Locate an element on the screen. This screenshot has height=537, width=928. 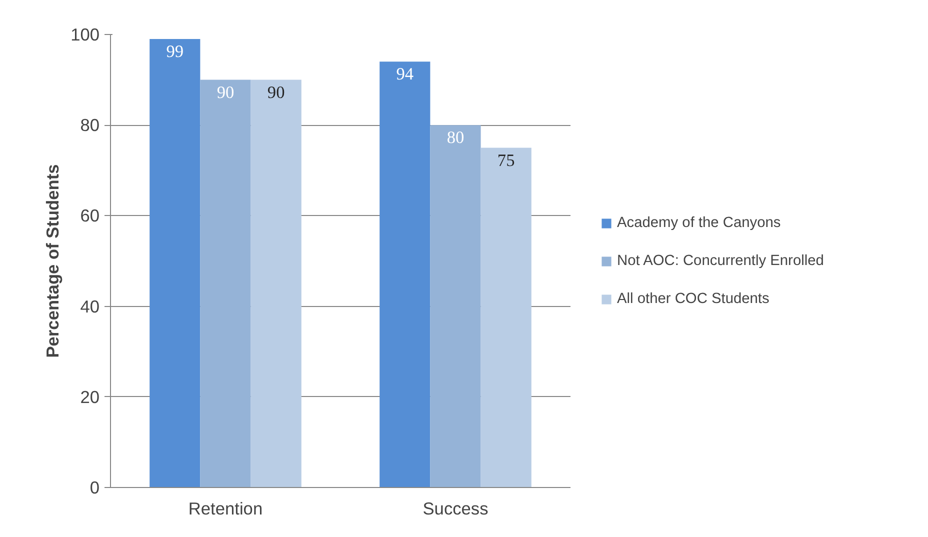
y-tick-label: 80 is located at coordinates (90, 125).